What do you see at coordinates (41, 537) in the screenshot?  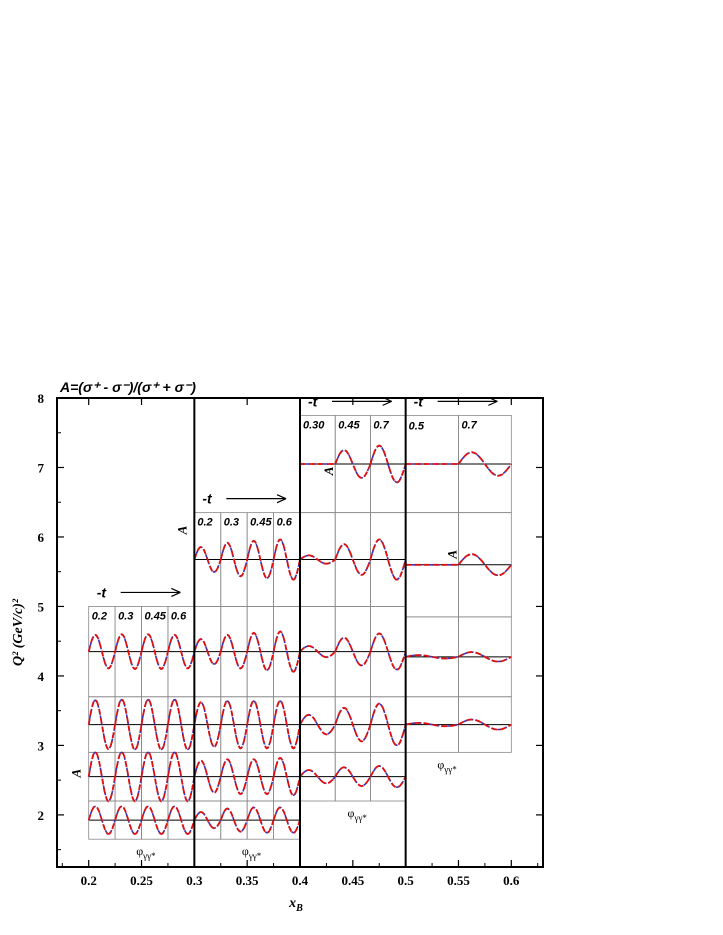 I see `y-tick-label: 6` at bounding box center [41, 537].